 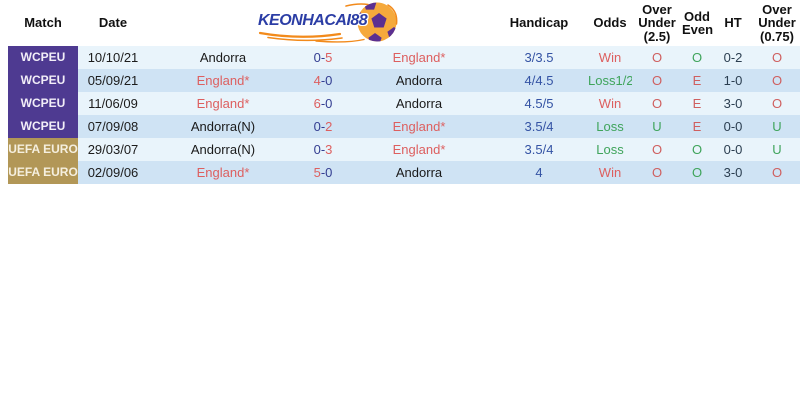 What do you see at coordinates (317, 80) in the screenshot?
I see `home-score: 4` at bounding box center [317, 80].